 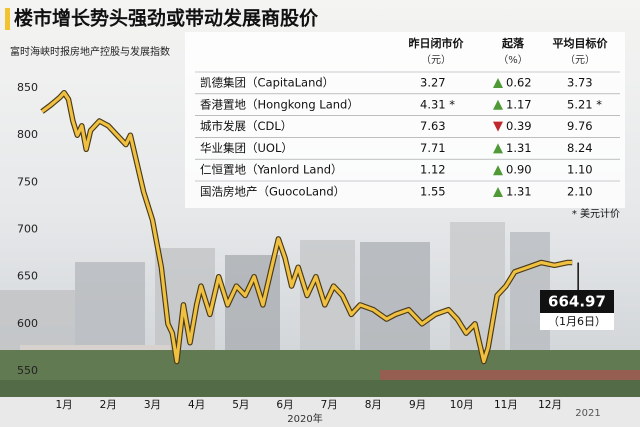 I want to click on footnote: * 美元计价, so click(x=596, y=213).